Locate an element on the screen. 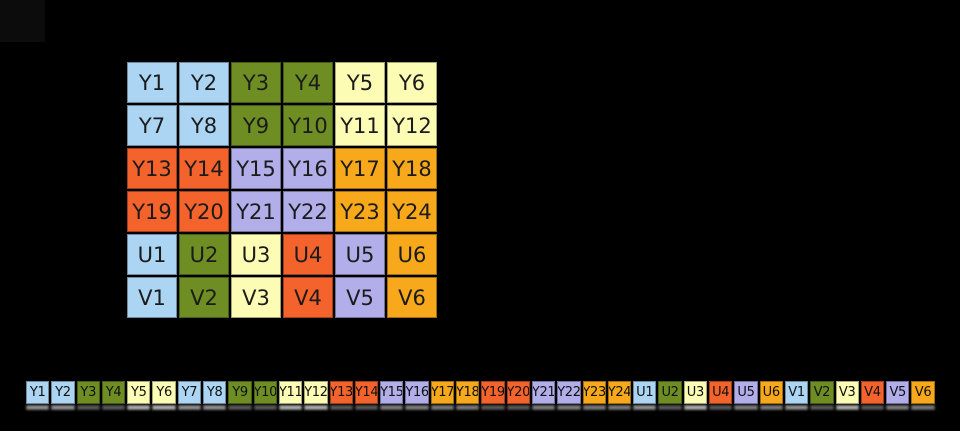 Image resolution: width=960 pixels, height=431 pixels. strip-shadow-y2 is located at coordinates (63, 407).